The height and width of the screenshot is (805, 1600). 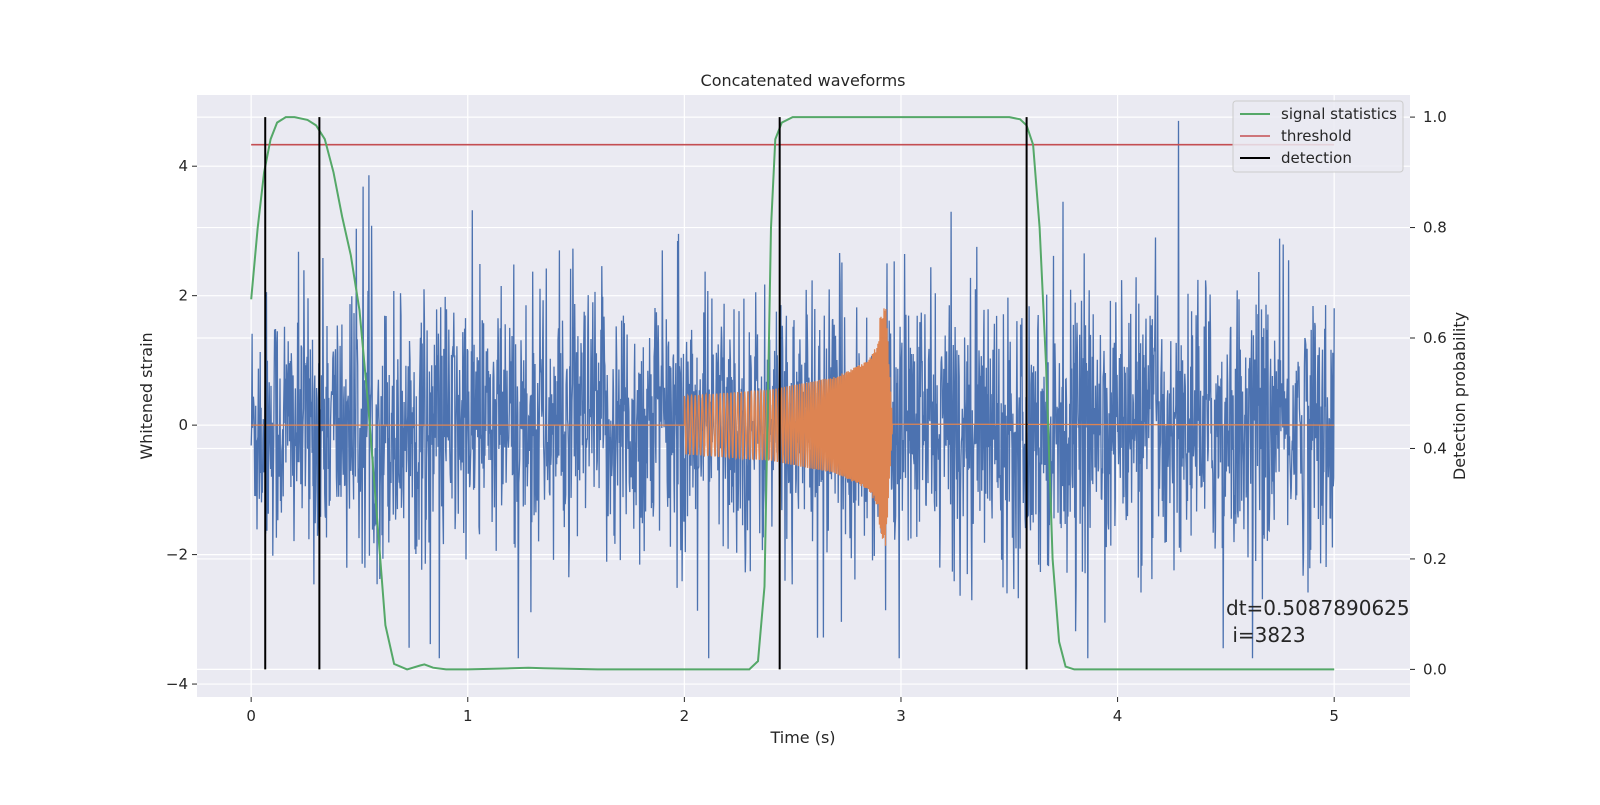 I want to click on x-tick-label: 3, so click(x=901, y=716).